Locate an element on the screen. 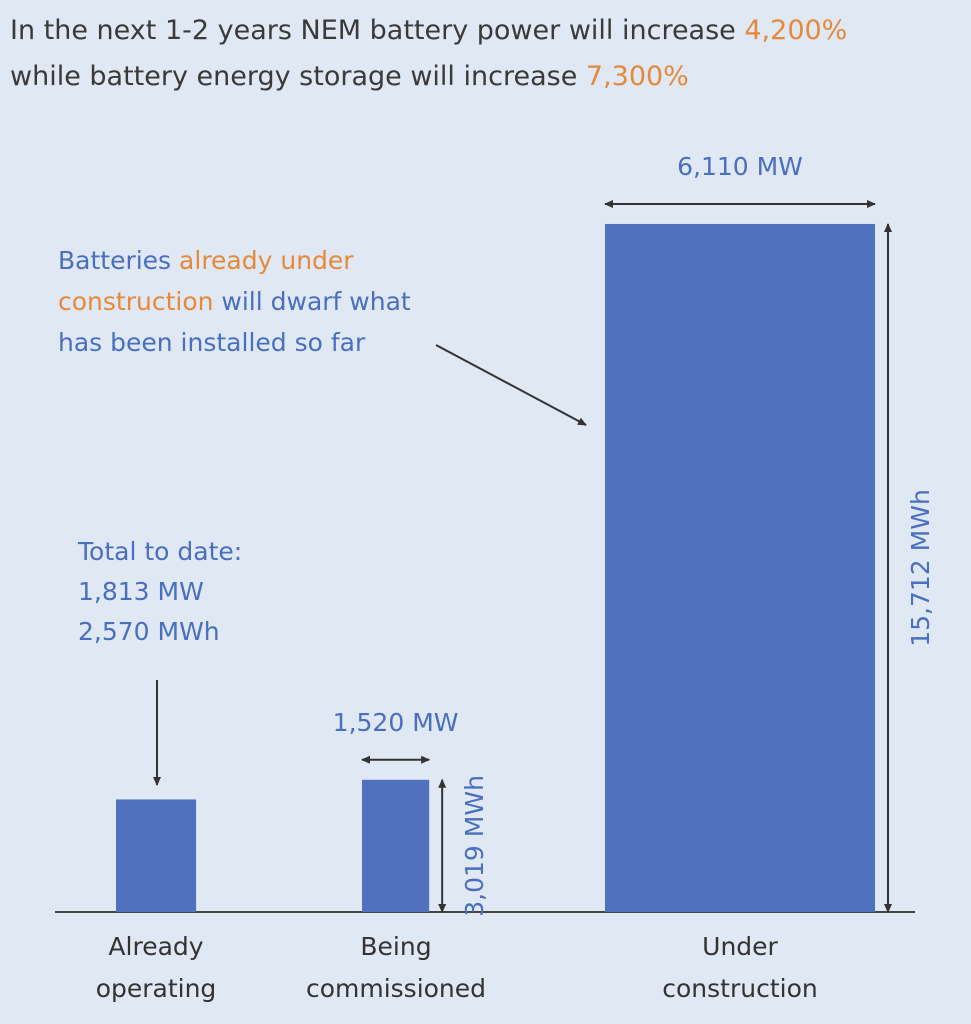  value-label: 2,570 MWh is located at coordinates (149, 631).